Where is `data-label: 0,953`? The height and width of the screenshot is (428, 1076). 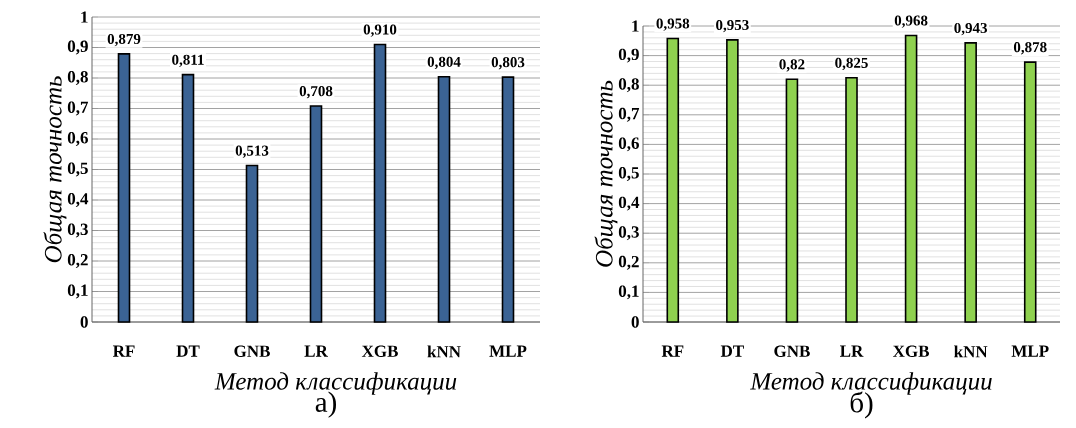
data-label: 0,953 is located at coordinates (732, 26).